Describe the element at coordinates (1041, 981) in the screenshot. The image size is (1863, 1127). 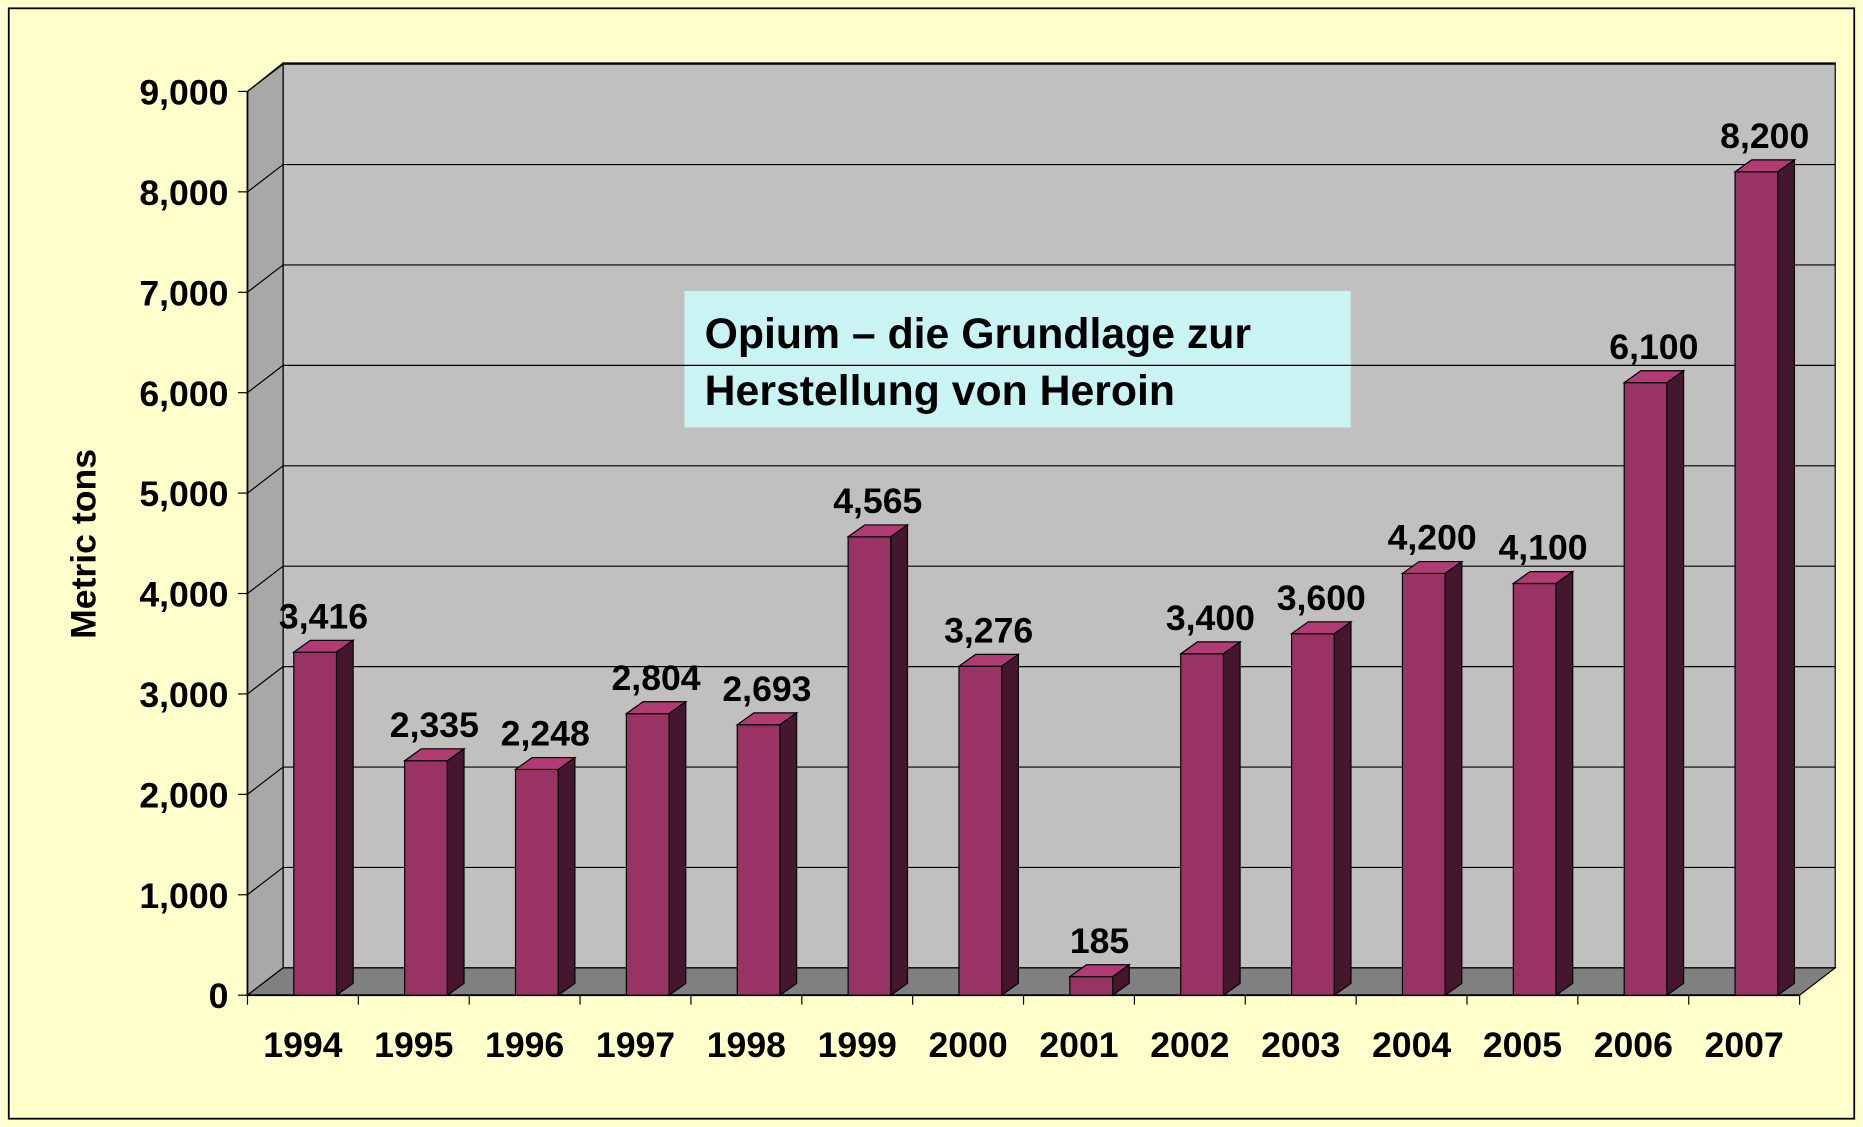
I see `floor` at that location.